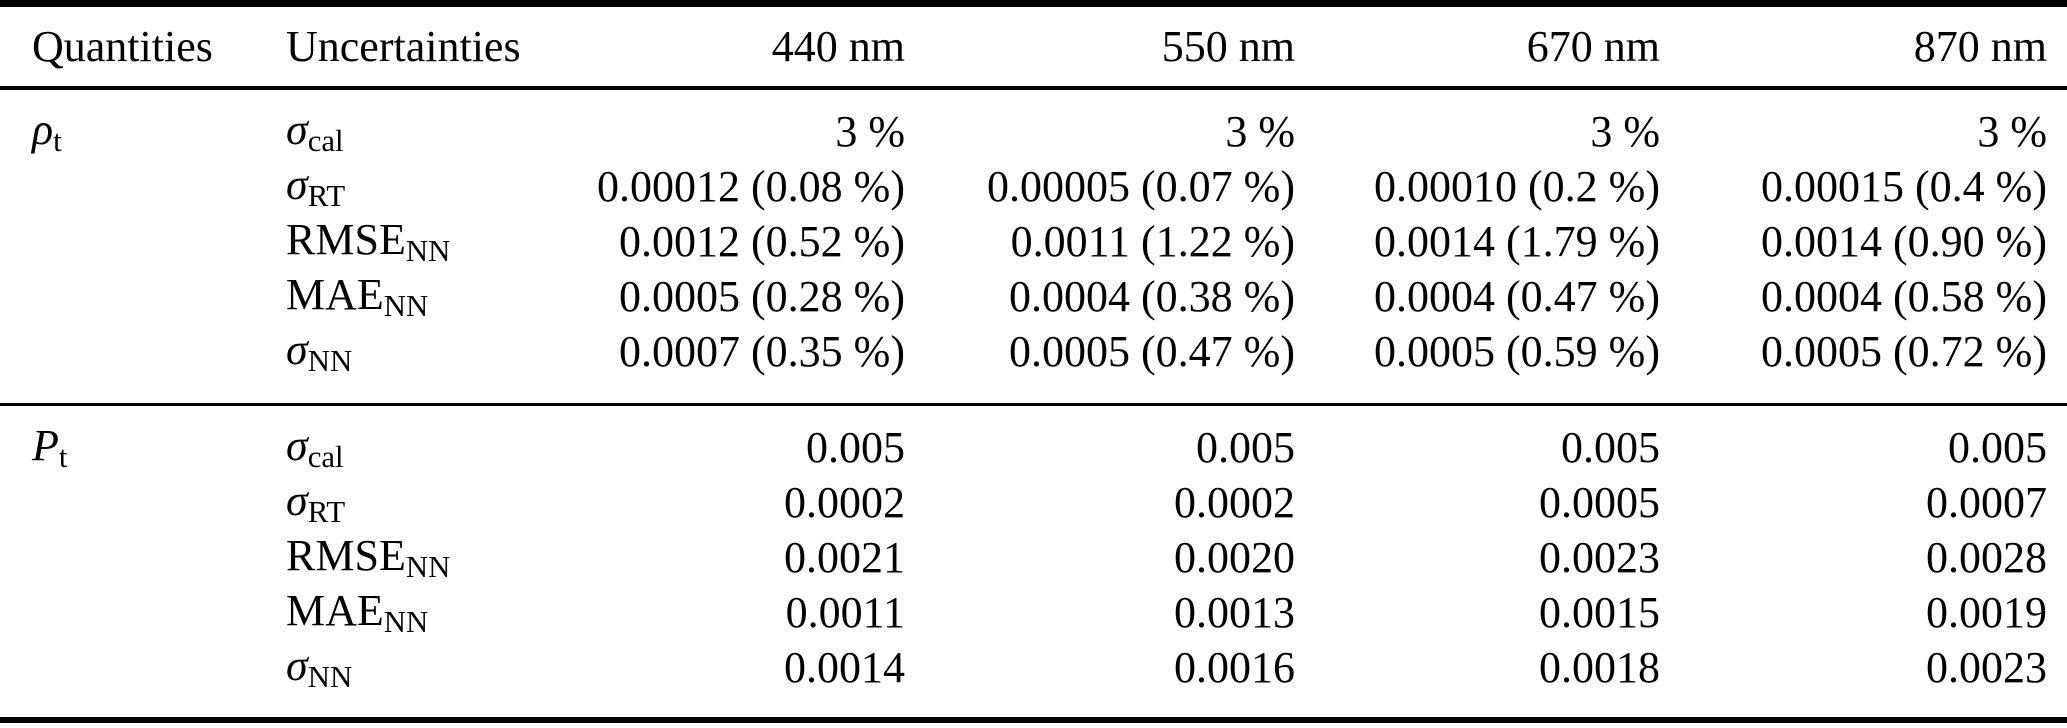 This screenshot has width=2067, height=728. What do you see at coordinates (1141, 186) in the screenshot?
I see `value-550nm: 0.00005 (0.07 %)` at bounding box center [1141, 186].